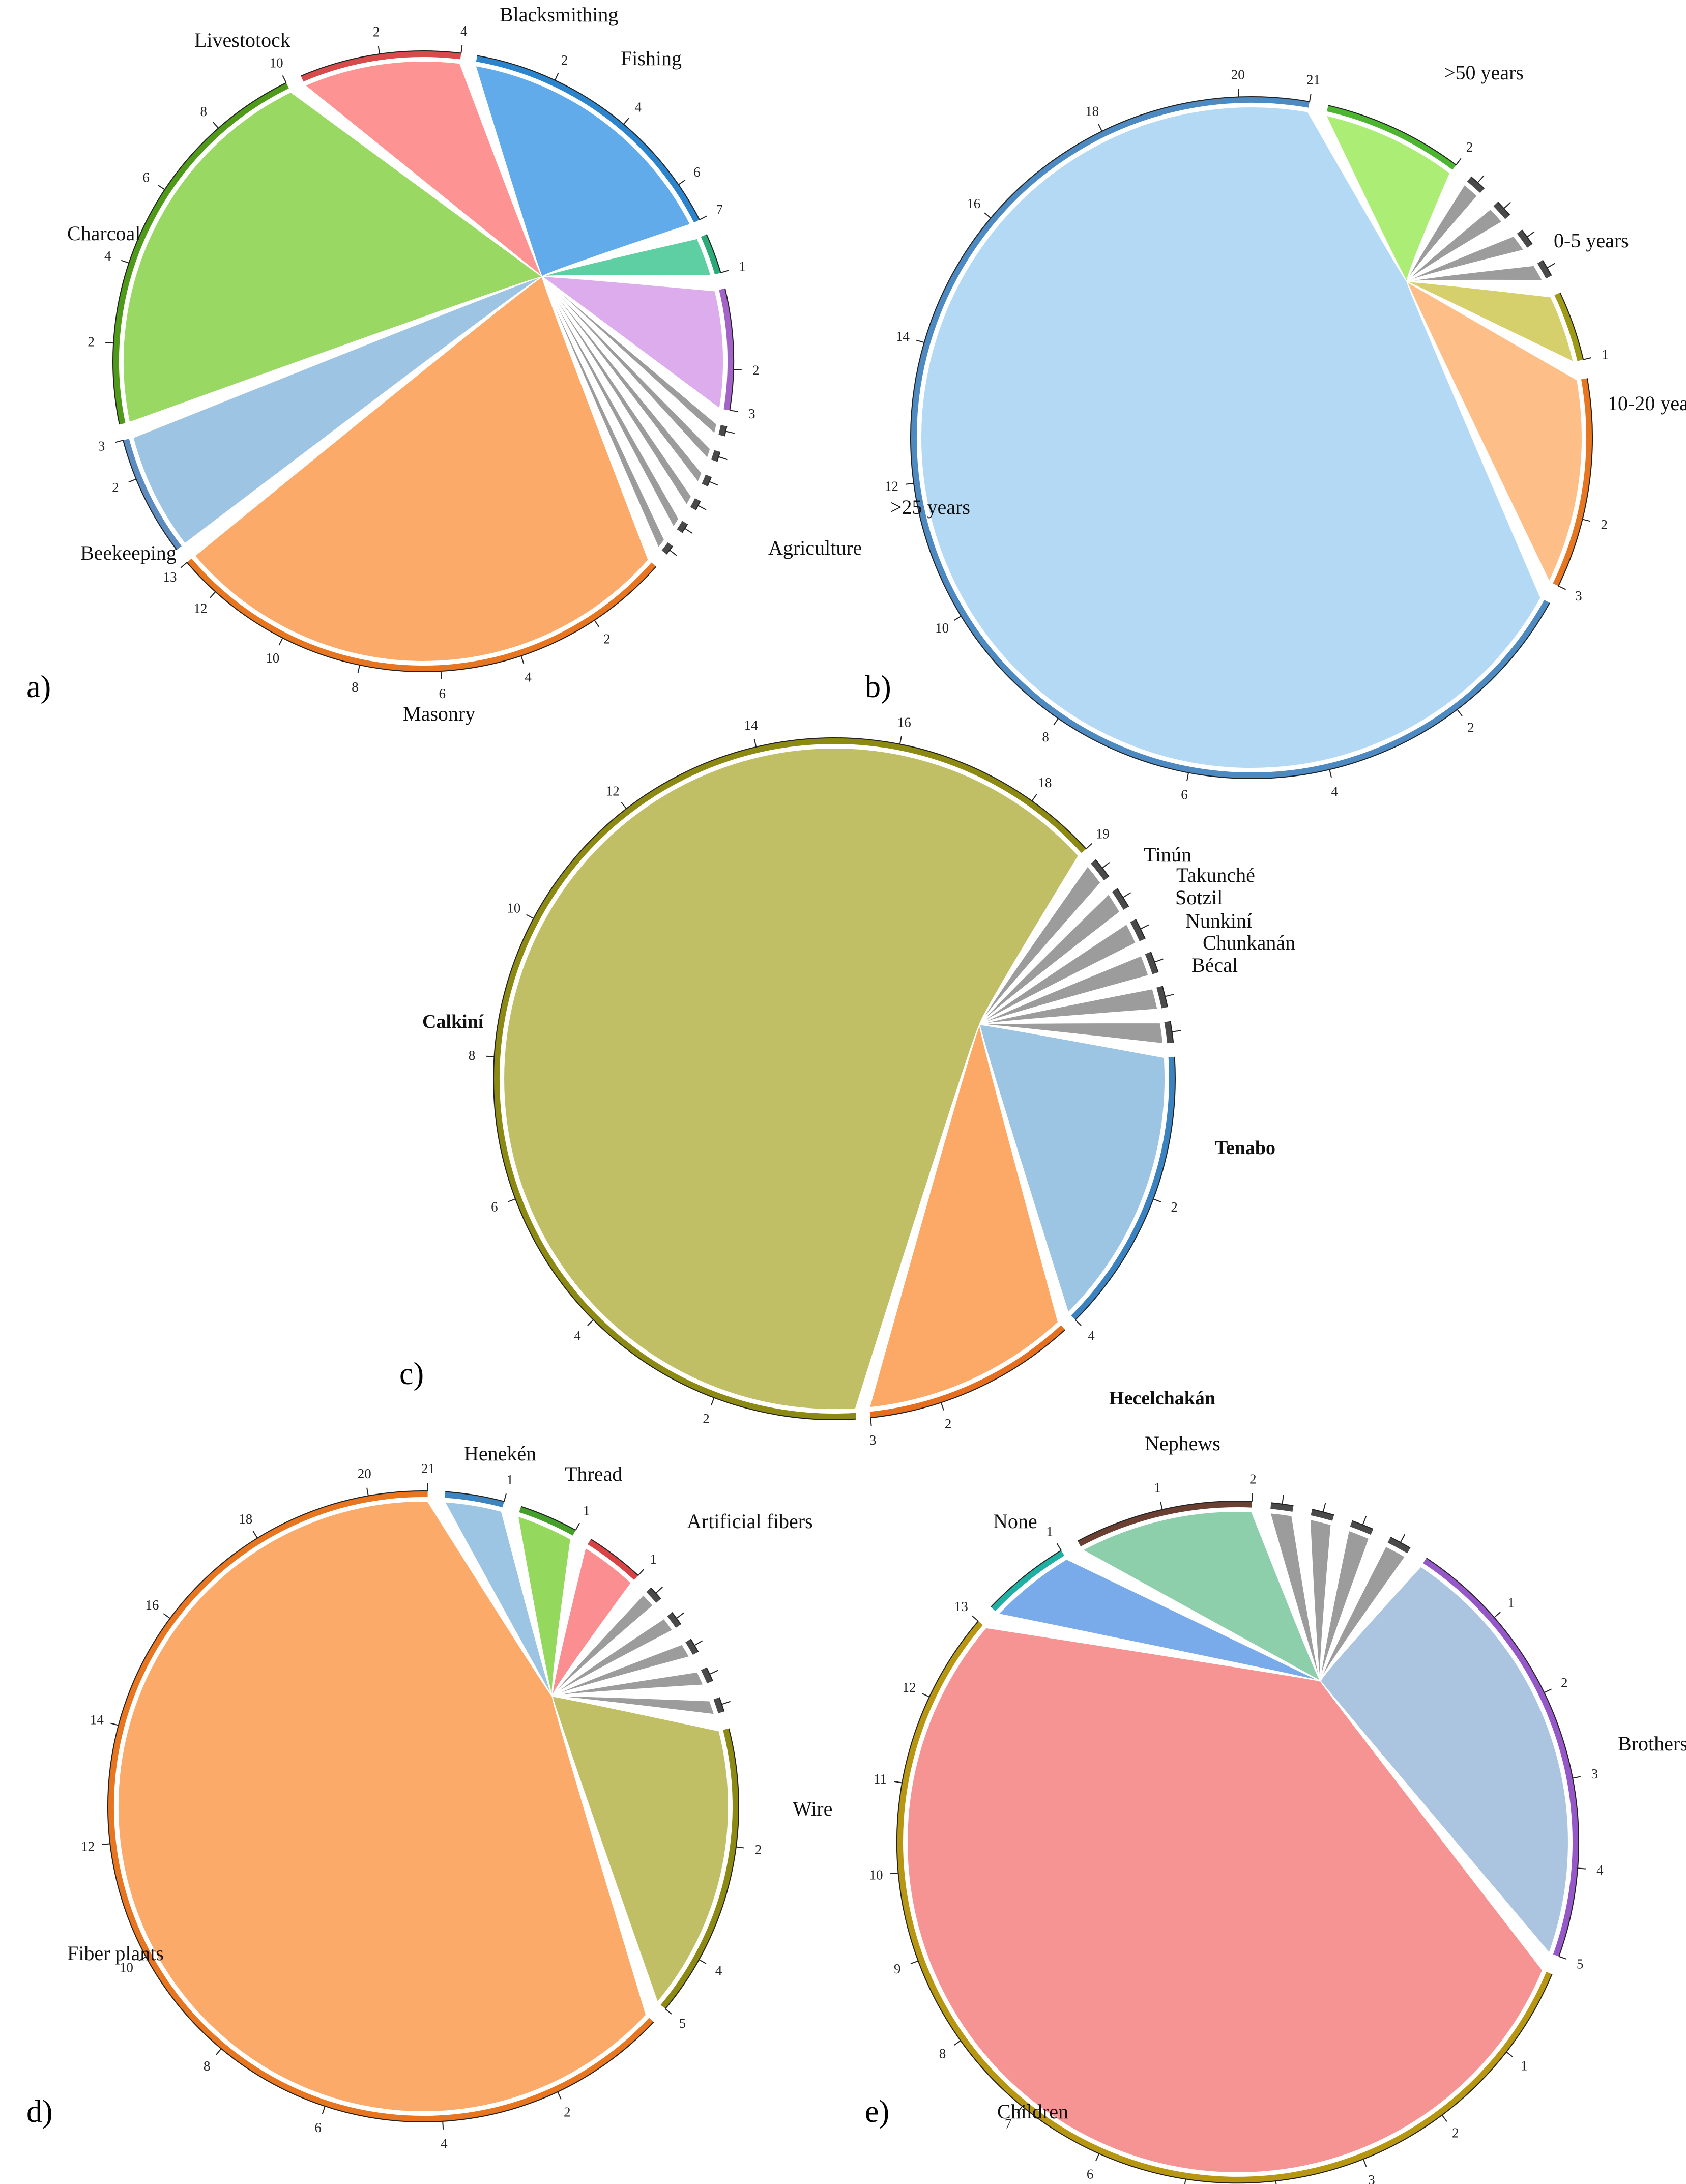 This screenshot has width=1686, height=2184. What do you see at coordinates (1182, 1443) in the screenshot?
I see `sector-label-nephews: Nephews` at bounding box center [1182, 1443].